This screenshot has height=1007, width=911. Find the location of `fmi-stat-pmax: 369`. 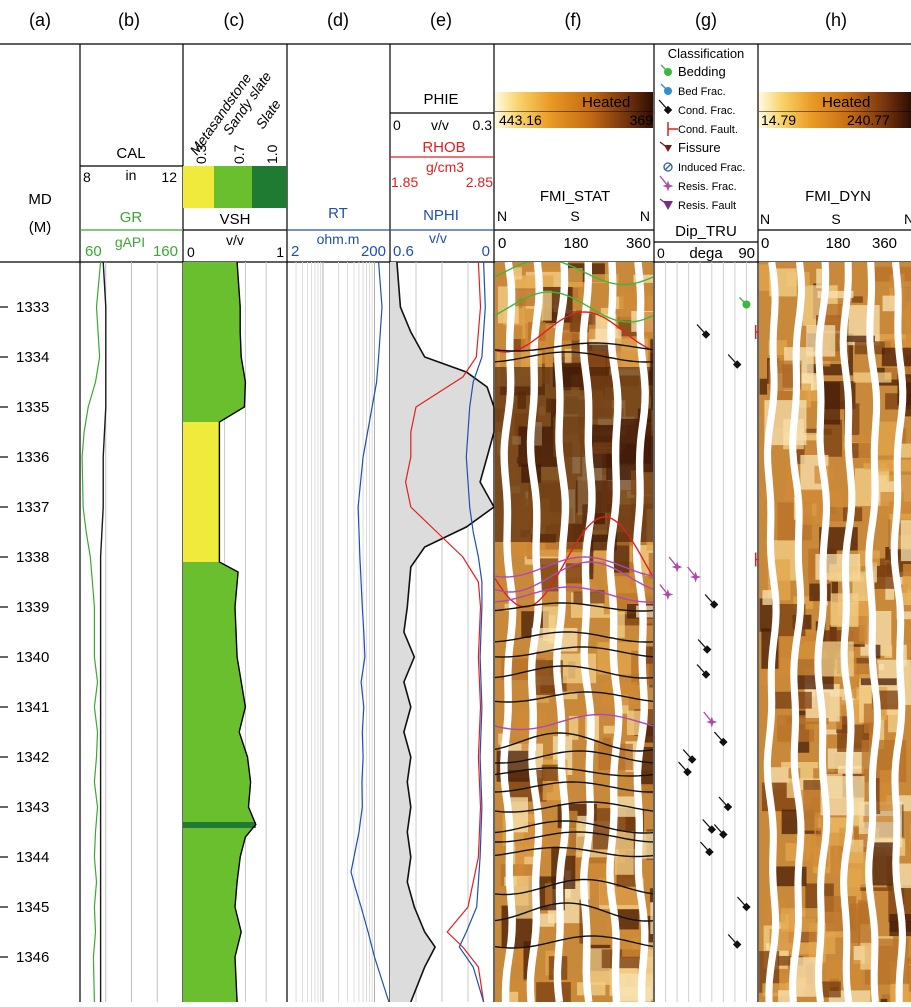

fmi-stat-pmax: 369 is located at coordinates (642, 120).